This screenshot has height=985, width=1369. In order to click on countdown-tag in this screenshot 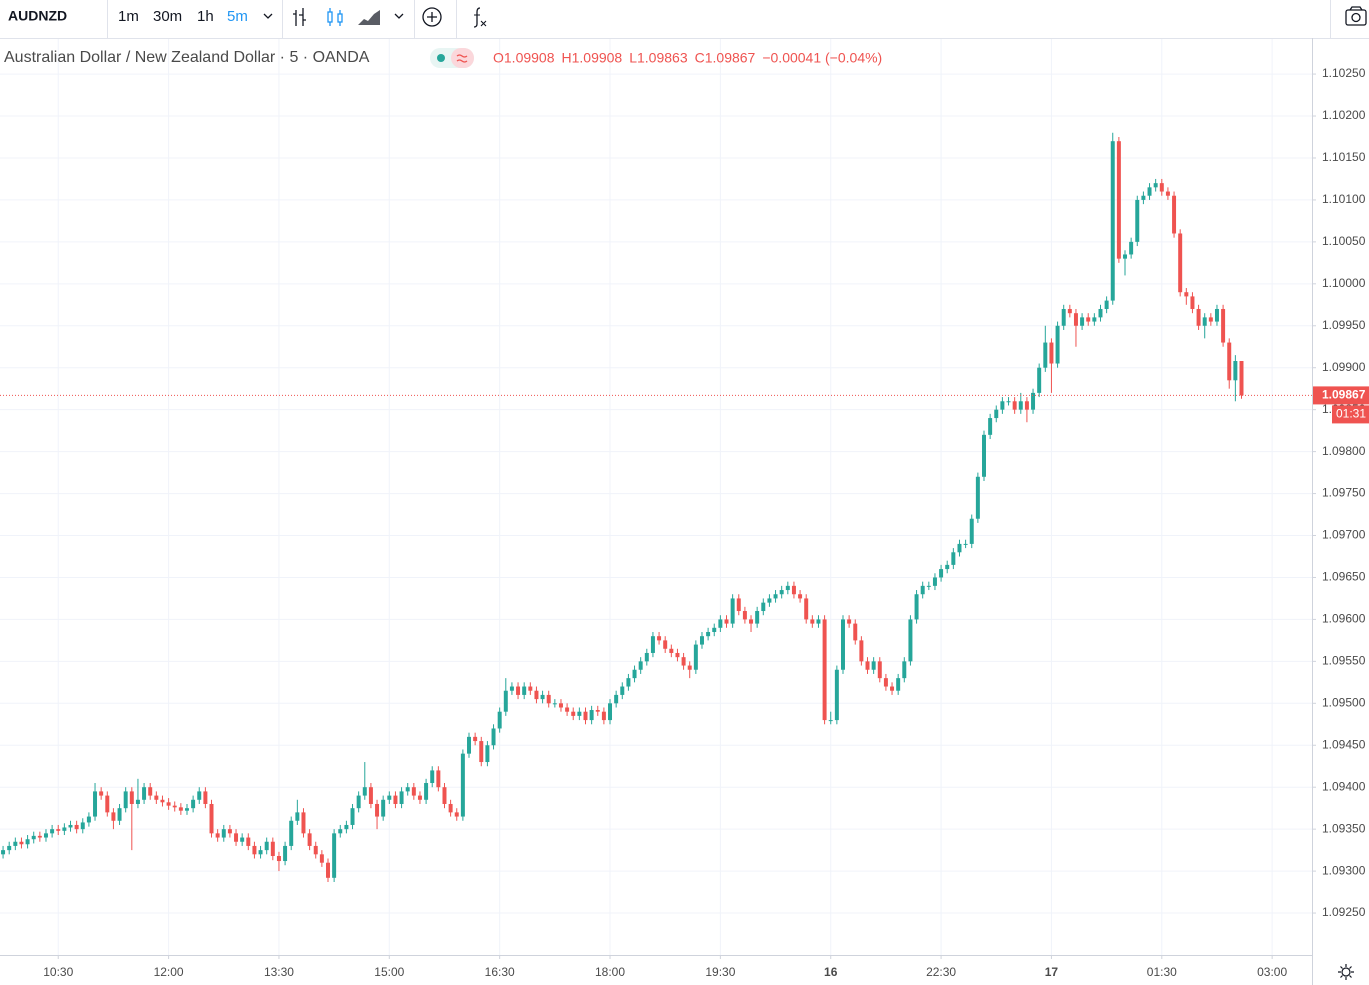, I will do `click(1350, 414)`.